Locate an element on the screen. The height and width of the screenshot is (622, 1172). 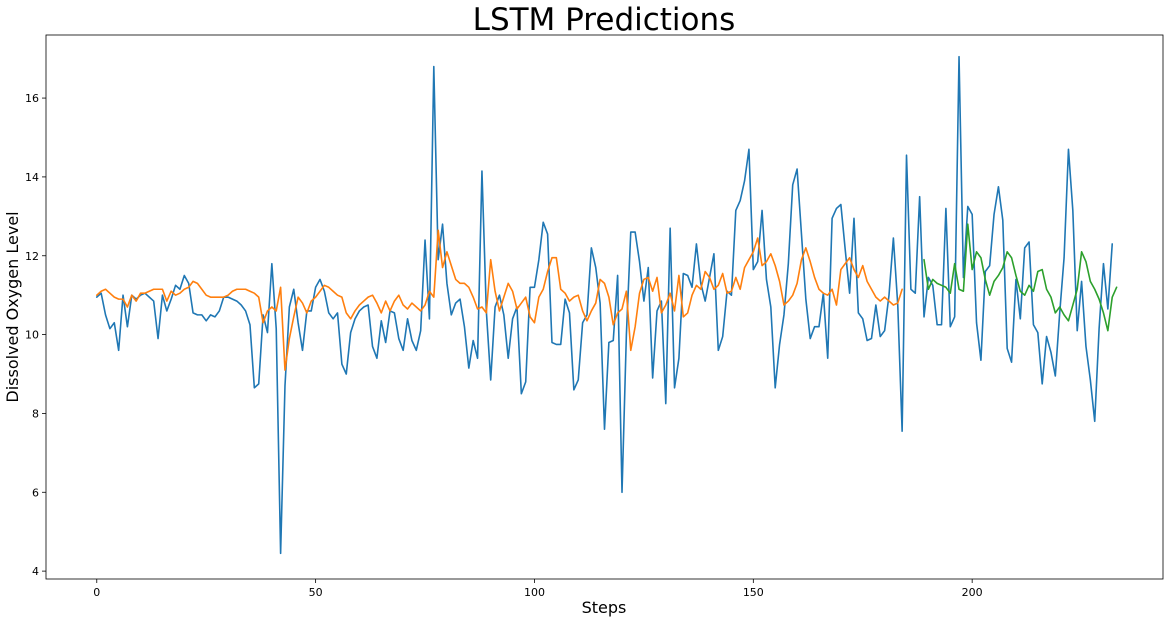
y-tick-label: 10 is located at coordinates (32, 335).